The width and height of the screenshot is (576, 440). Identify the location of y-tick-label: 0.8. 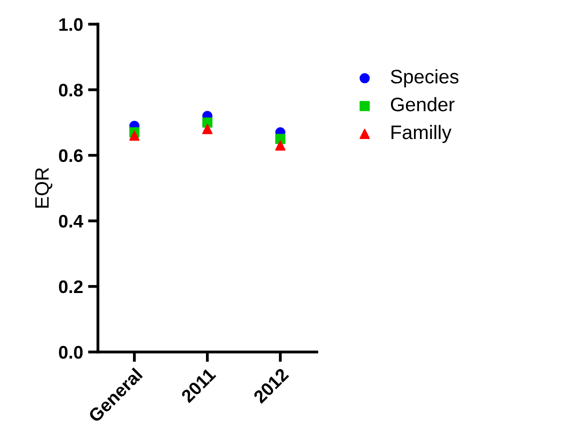
(70, 90).